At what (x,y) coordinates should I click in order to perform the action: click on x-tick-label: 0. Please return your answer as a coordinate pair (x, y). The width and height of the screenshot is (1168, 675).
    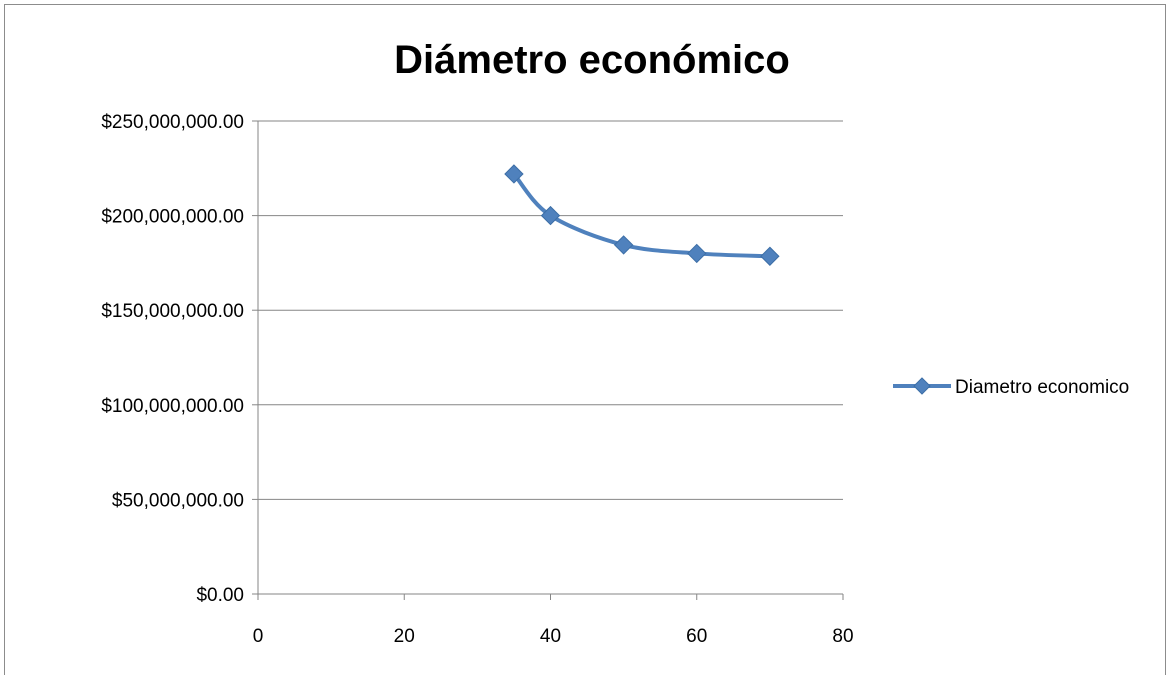
    Looking at the image, I should click on (258, 636).